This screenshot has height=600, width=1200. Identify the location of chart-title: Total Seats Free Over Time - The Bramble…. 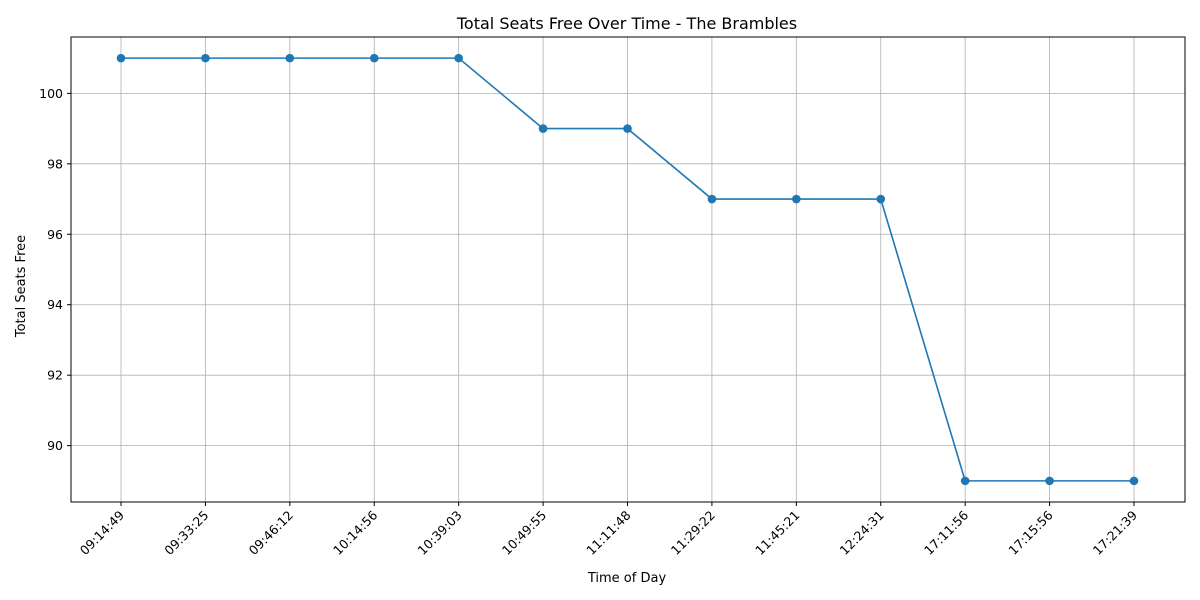
(626, 23).